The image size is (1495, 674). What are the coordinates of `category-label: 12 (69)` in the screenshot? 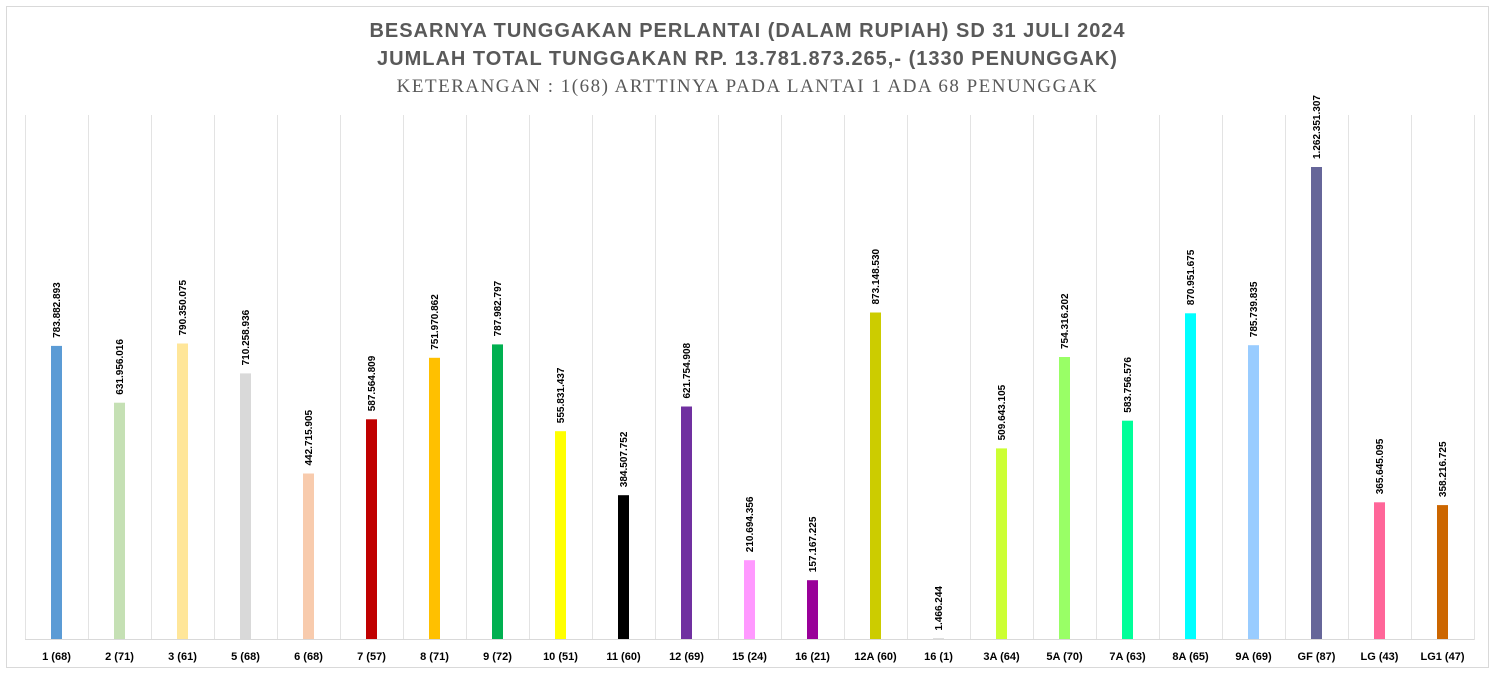 It's located at (686, 657).